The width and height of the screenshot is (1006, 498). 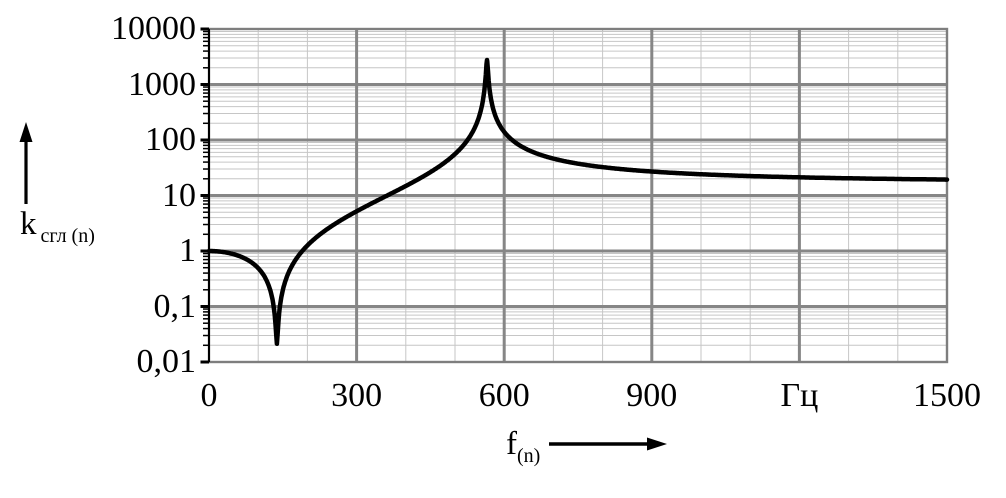 I want to click on x-tick-label: 0, so click(x=209, y=395).